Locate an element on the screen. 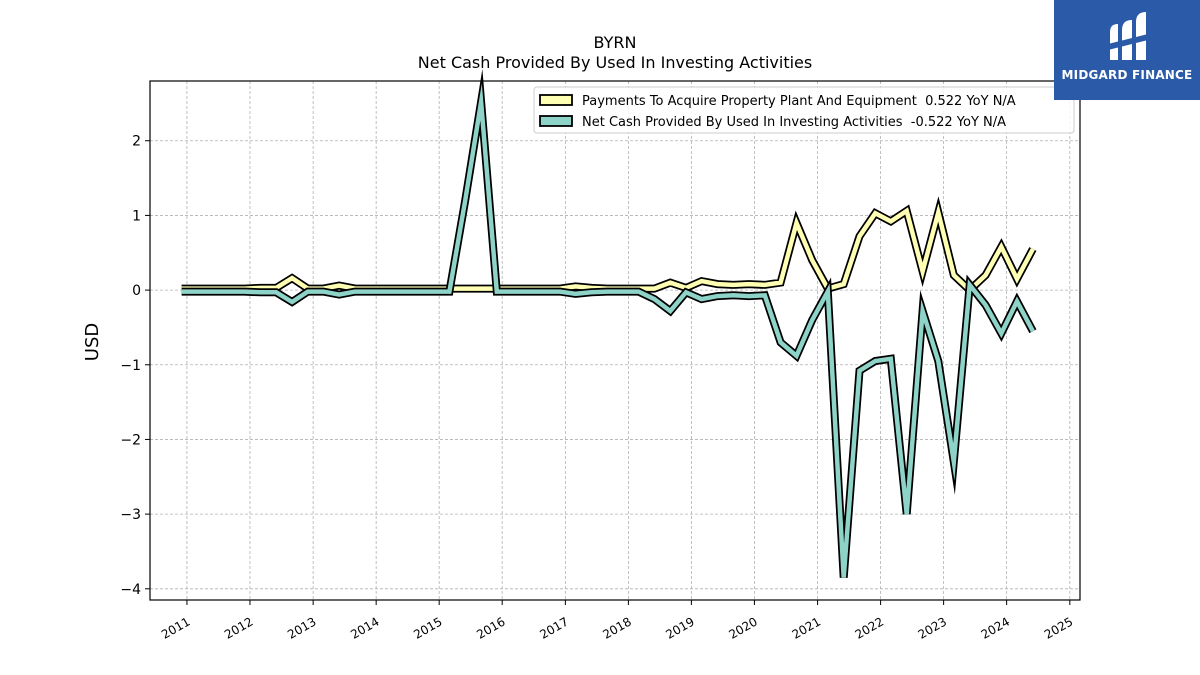 The width and height of the screenshot is (1200, 675). x-tick-label: 2018 is located at coordinates (616, 627).